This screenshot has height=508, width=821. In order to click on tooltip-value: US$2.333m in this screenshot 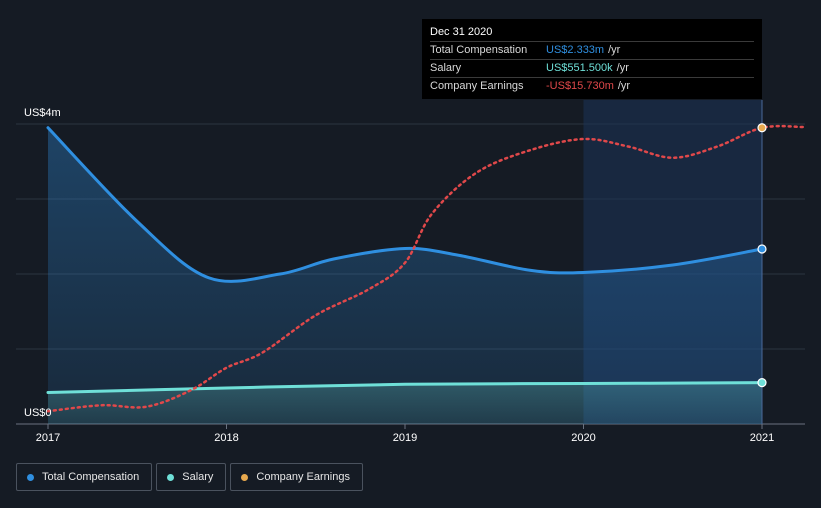, I will do `click(575, 50)`.